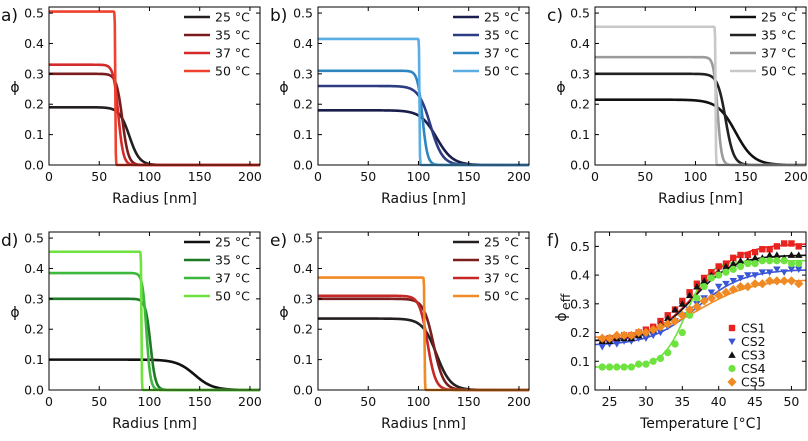  What do you see at coordinates (283, 313) in the screenshot?
I see `y-axis-label: ϕ` at bounding box center [283, 313].